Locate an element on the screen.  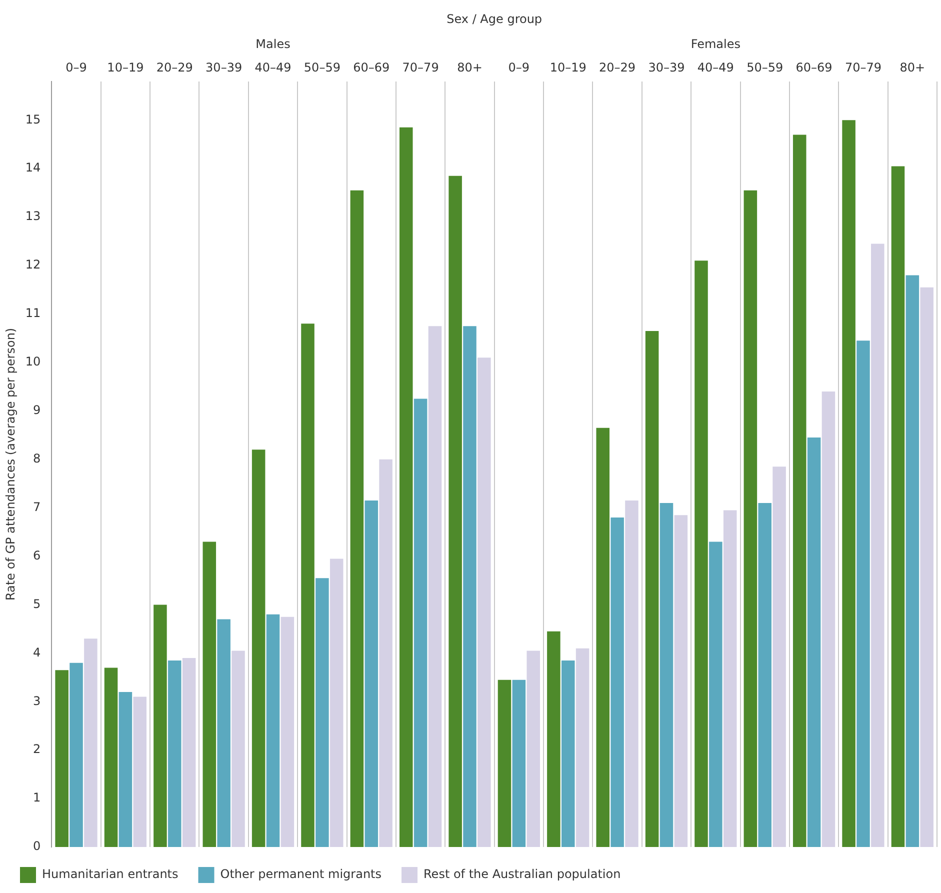
legend-label: Other permanent migrants is located at coordinates (301, 874).